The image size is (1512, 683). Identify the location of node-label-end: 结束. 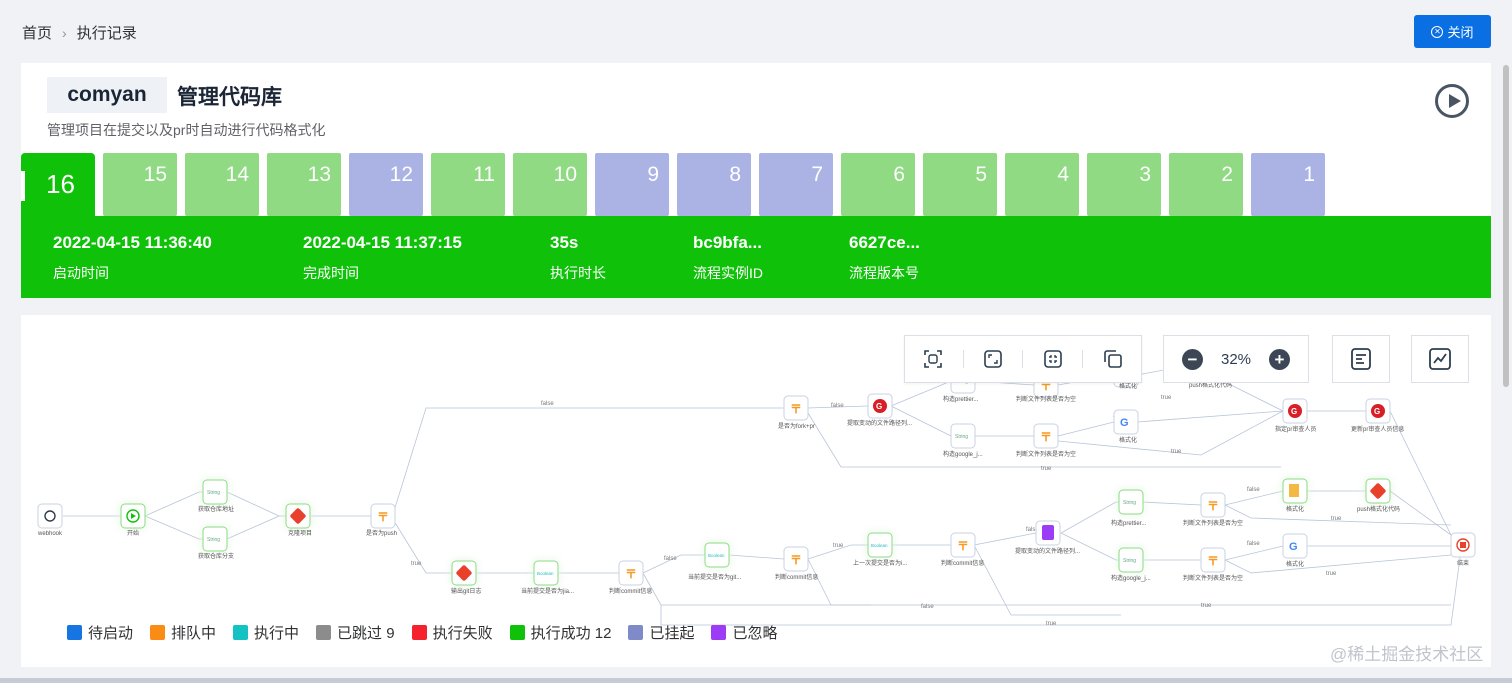
(1463, 563).